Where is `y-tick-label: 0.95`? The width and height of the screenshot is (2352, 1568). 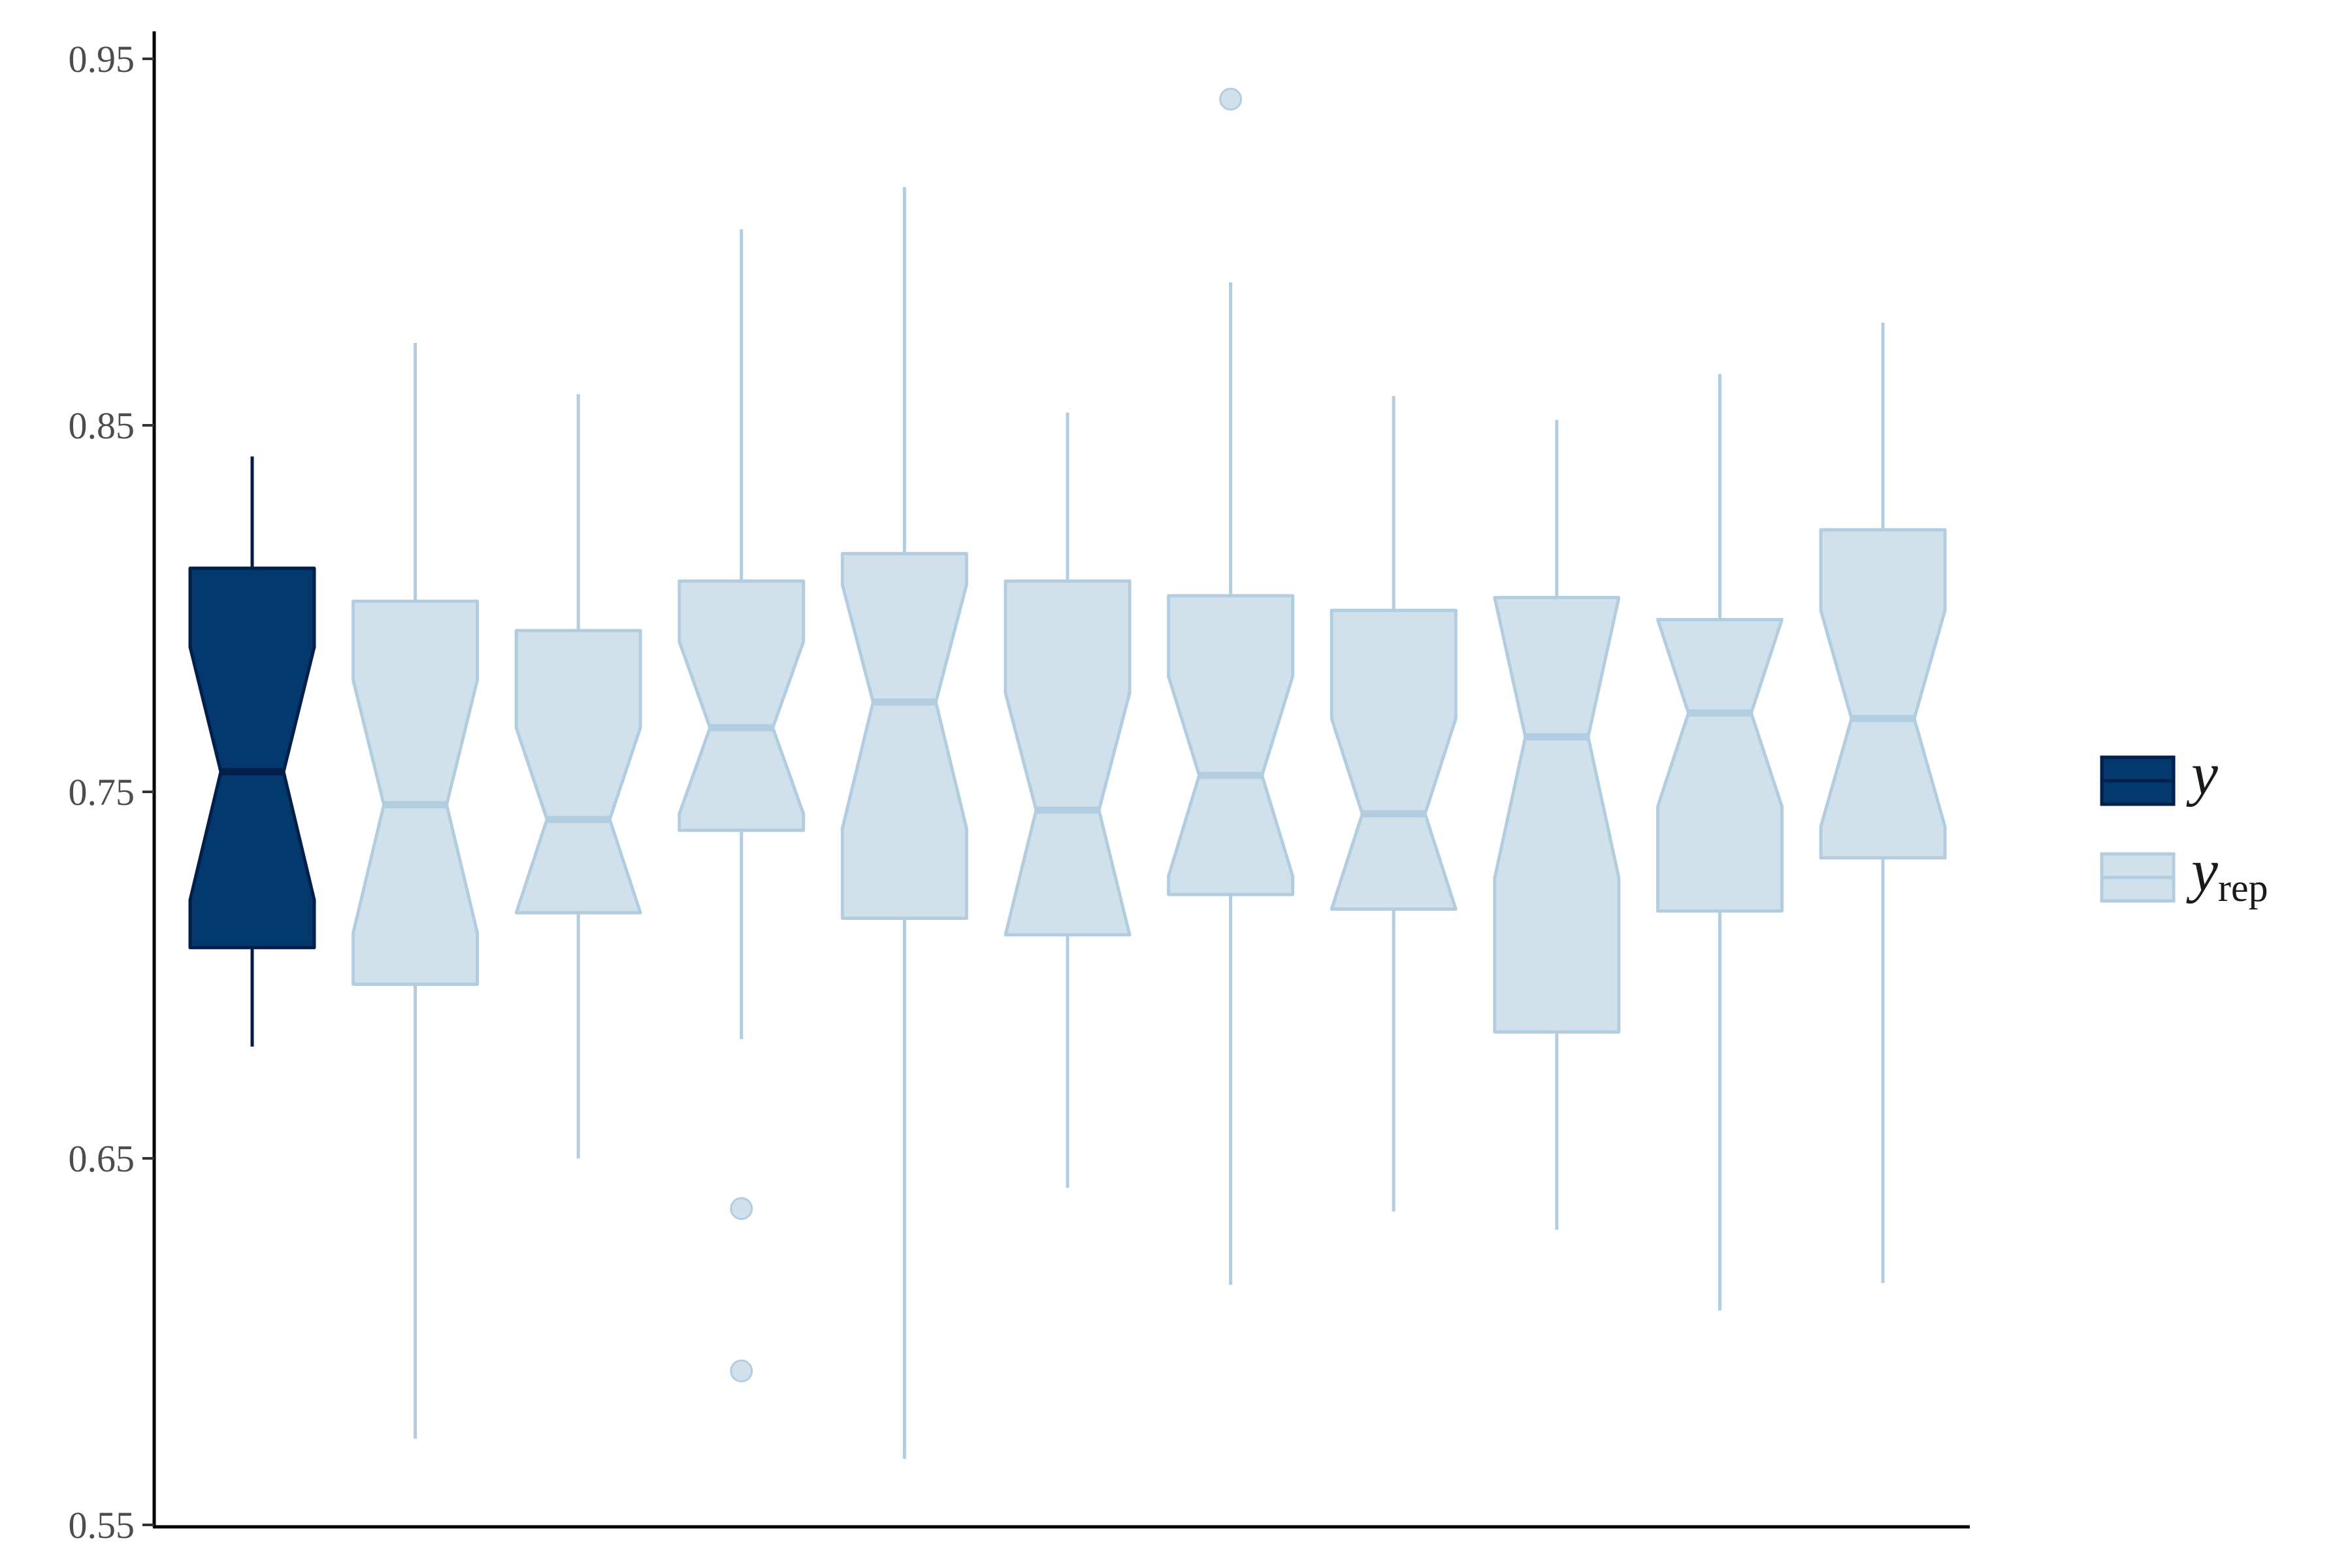 y-tick-label: 0.95 is located at coordinates (102, 59).